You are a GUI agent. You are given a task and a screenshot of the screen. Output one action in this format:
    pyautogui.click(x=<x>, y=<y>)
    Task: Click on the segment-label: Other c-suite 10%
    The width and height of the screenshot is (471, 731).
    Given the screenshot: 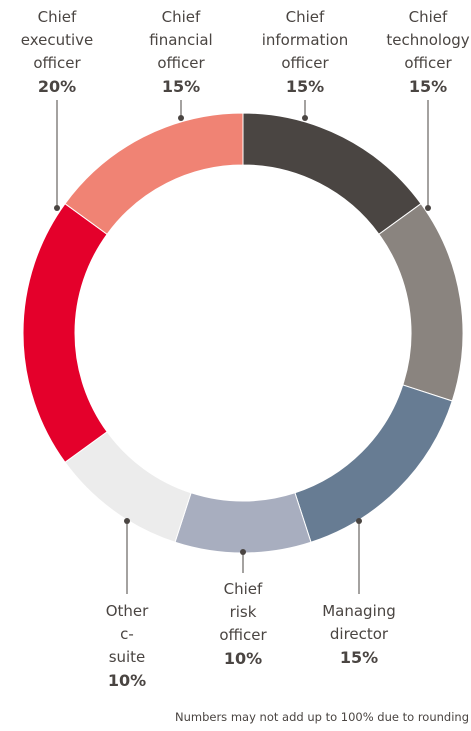 What is the action you would take?
    pyautogui.click(x=127, y=646)
    